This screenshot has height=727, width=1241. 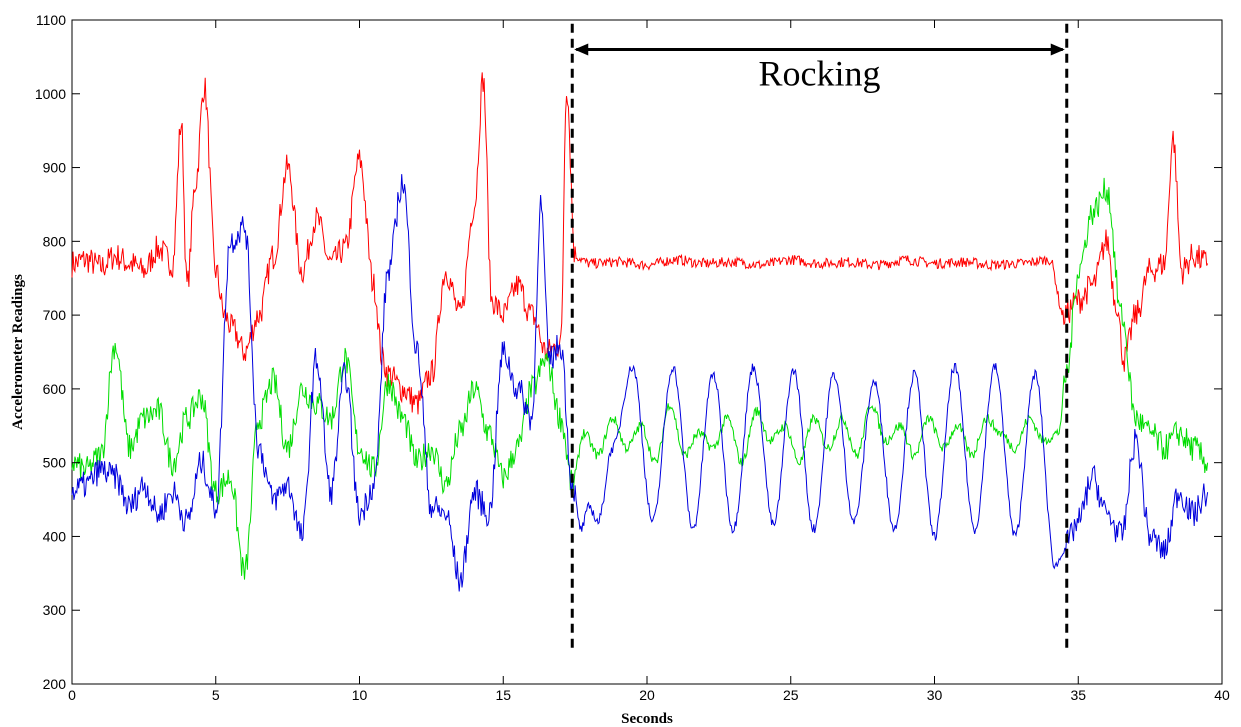 What do you see at coordinates (55, 389) in the screenshot?
I see `y-tick-label-4: 600` at bounding box center [55, 389].